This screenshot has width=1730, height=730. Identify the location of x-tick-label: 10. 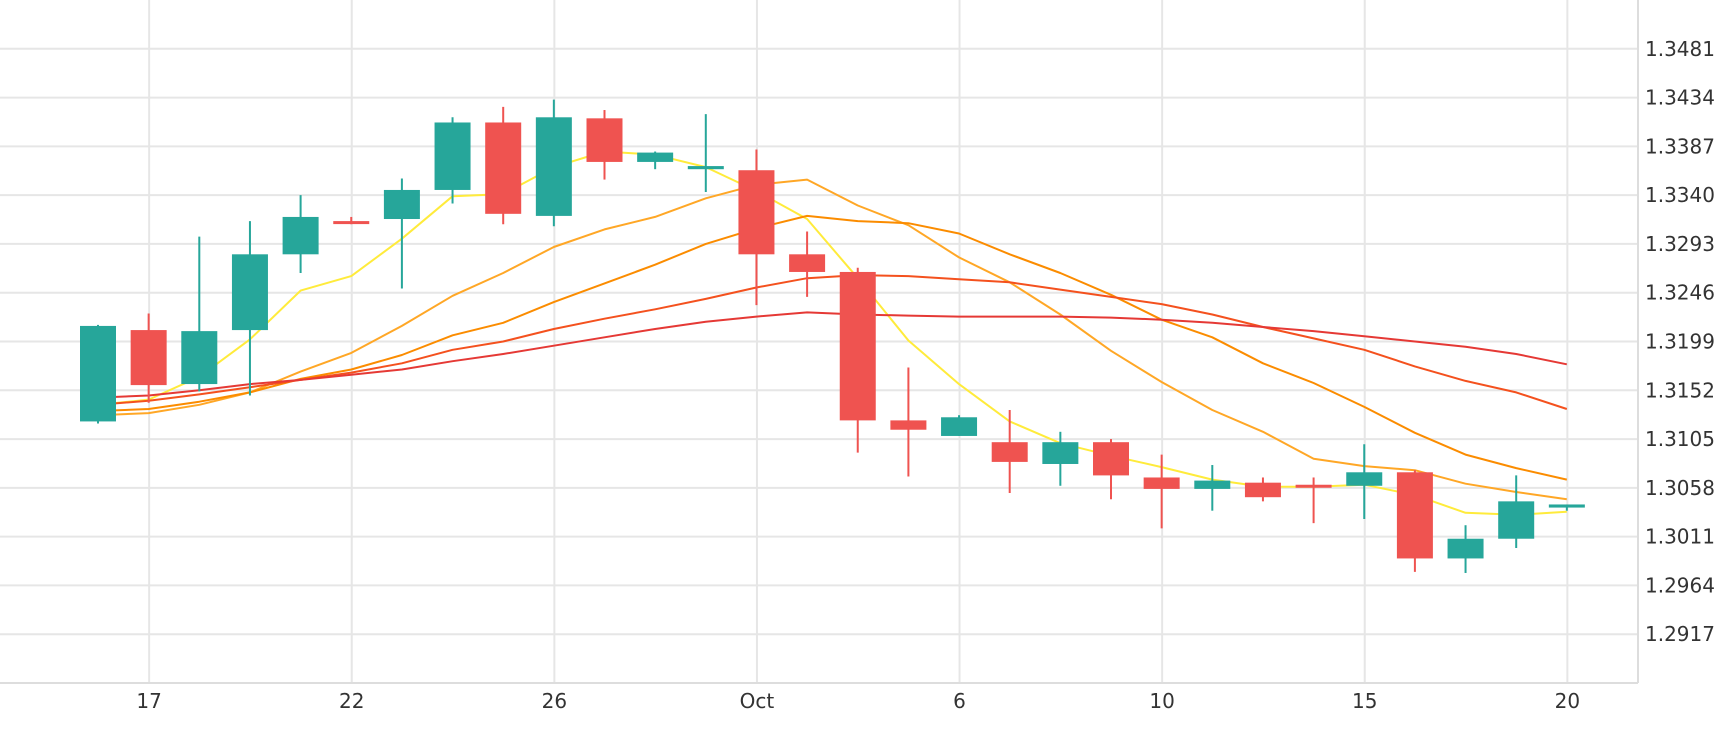
(1161, 701).